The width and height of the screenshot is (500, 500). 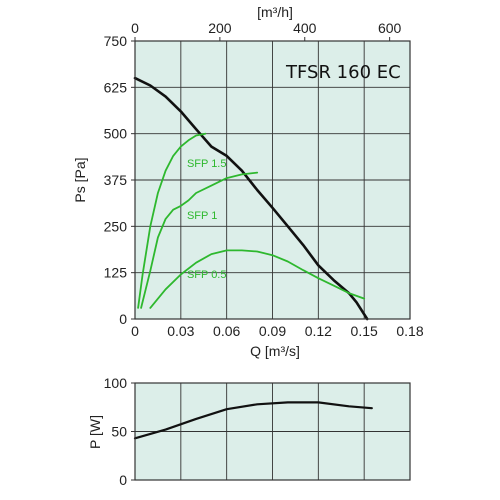 I want to click on x-tick-label: 0.09, so click(x=272, y=331).